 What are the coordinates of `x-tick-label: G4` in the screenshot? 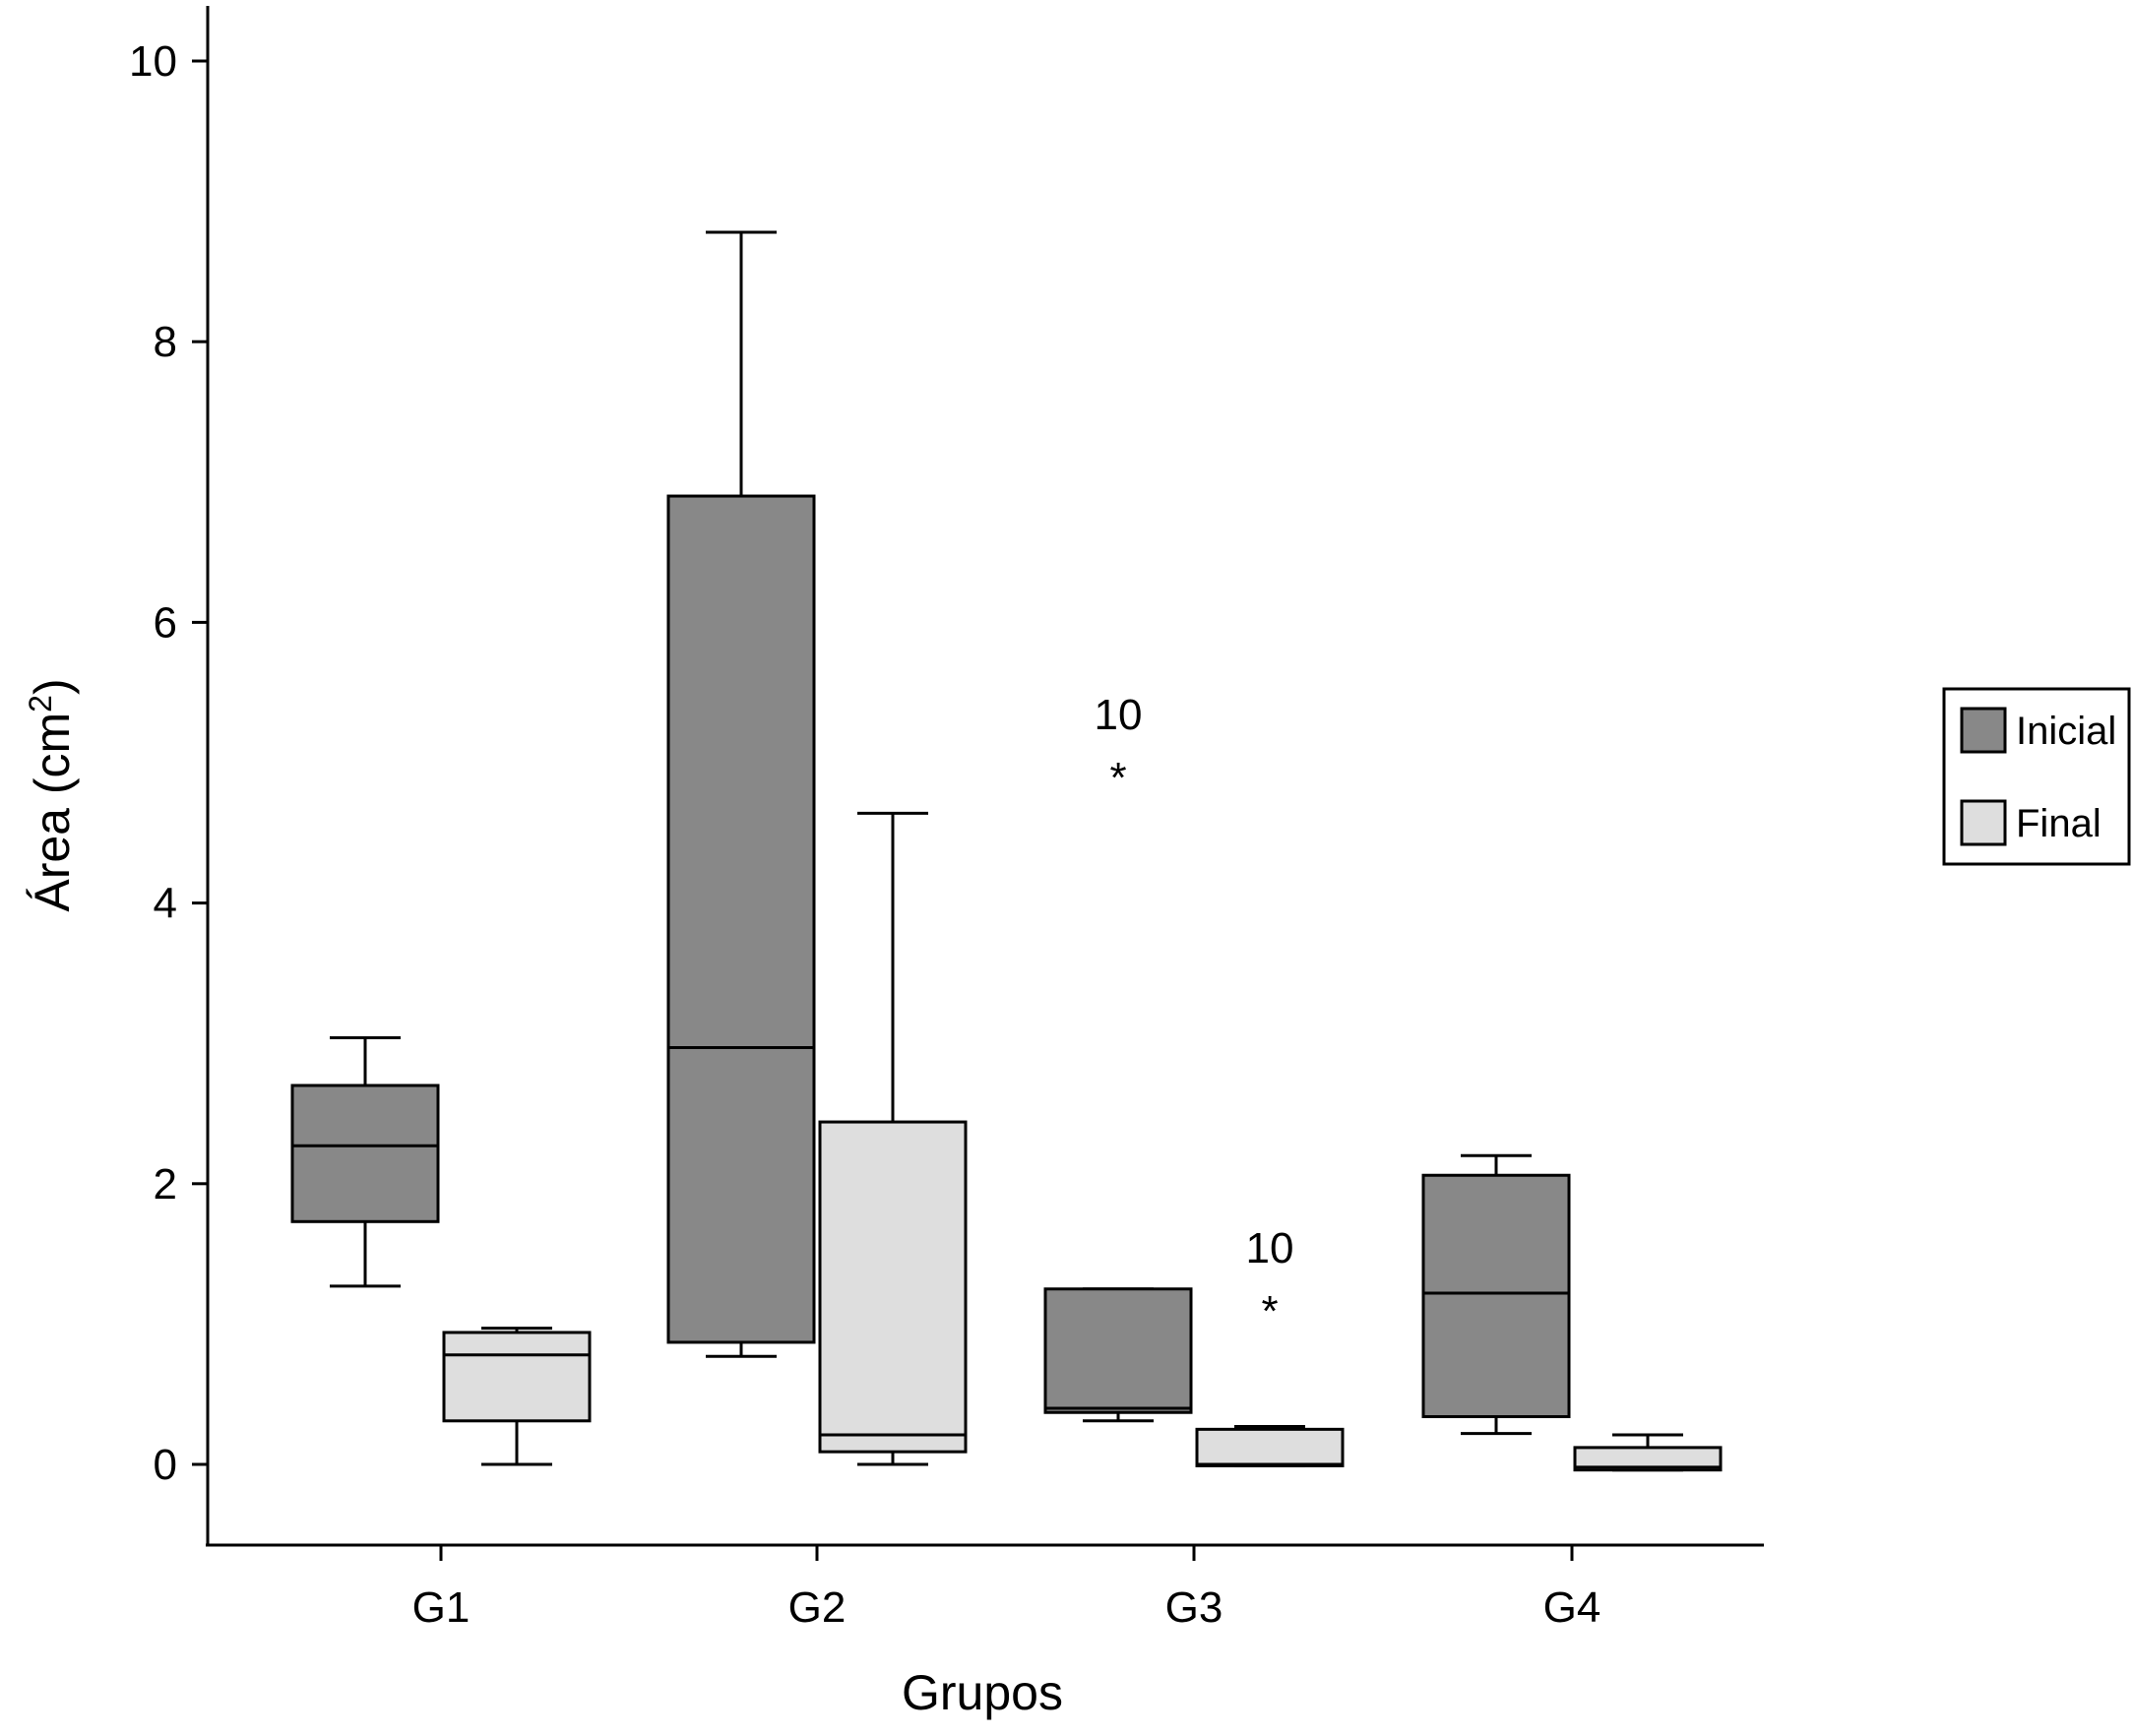 It's located at (1572, 1607).